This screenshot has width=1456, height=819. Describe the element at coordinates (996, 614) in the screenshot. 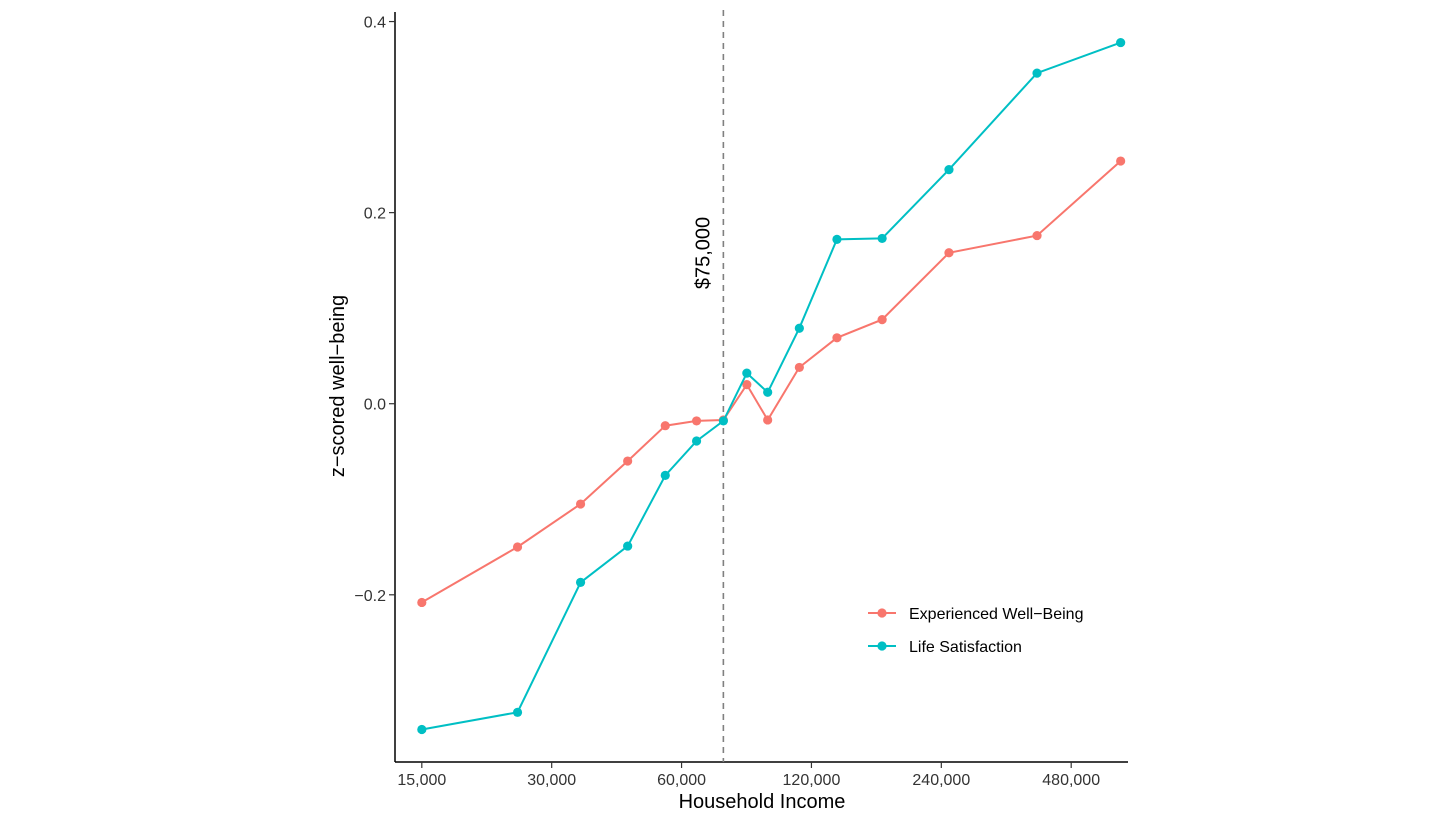

I see `legend-label: Experienced Well−Being` at that location.